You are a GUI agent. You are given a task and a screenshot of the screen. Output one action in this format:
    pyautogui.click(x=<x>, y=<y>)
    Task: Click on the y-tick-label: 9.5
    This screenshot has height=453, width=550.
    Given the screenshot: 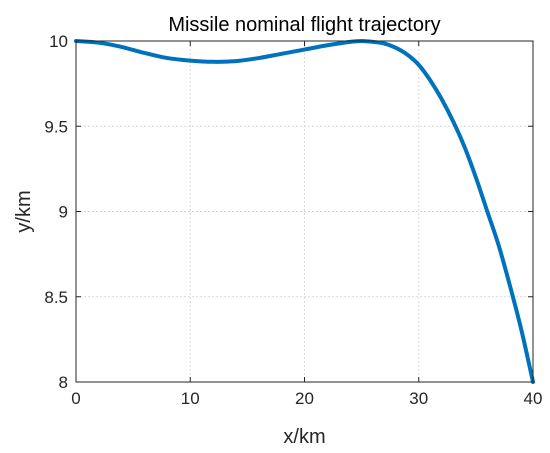 What is the action you would take?
    pyautogui.click(x=56, y=126)
    